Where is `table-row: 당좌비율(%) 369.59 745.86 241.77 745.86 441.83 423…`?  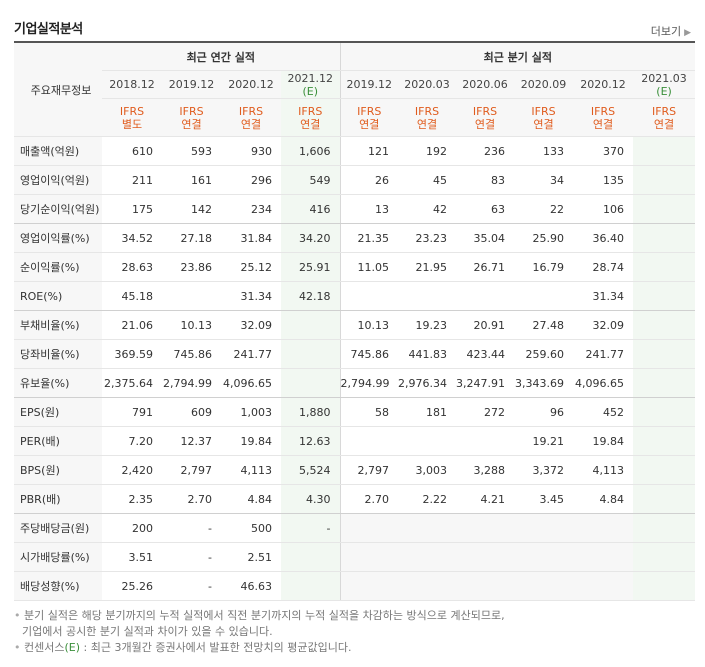 table-row: 당좌비율(%) 369.59 745.86 241.77 745.86 441.83 423… is located at coordinates (355, 354).